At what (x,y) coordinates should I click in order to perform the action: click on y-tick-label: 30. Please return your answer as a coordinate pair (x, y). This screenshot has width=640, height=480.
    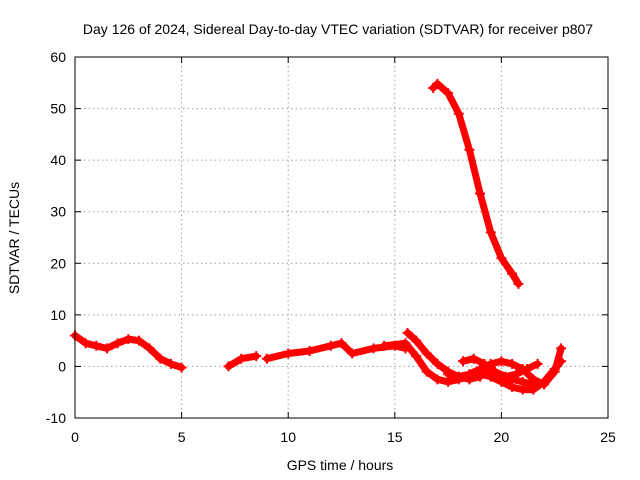
    Looking at the image, I should click on (58, 212).